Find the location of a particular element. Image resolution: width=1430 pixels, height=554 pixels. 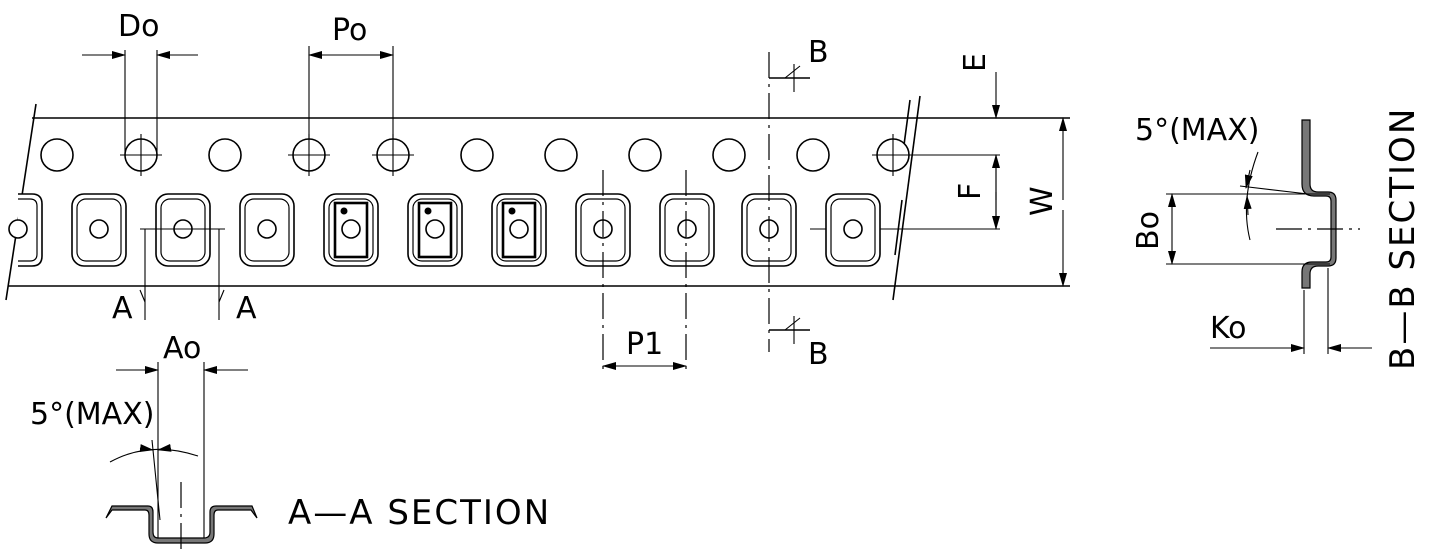

dim-w: W is located at coordinates (1046, 202).